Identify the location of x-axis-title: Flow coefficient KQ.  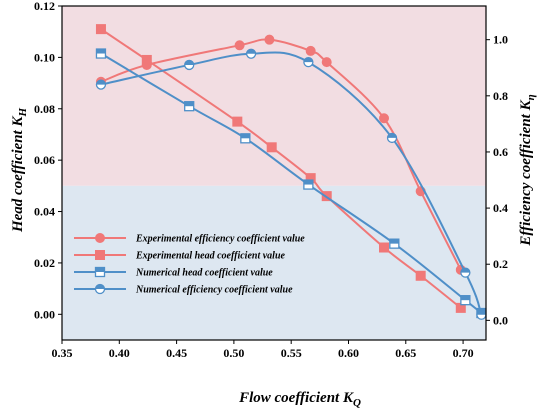
(299, 399).